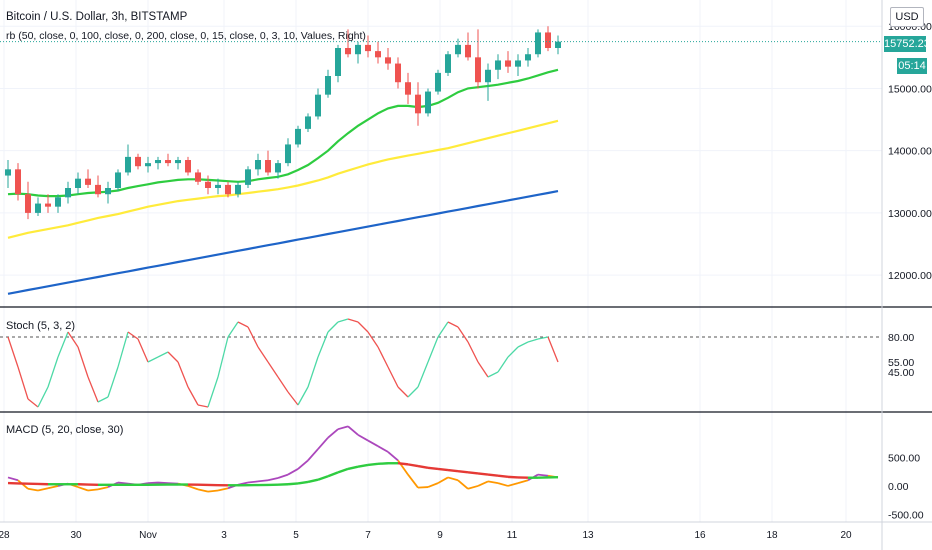 The image size is (932, 550). I want to click on macd-tick-label: -500.00, so click(906, 515).